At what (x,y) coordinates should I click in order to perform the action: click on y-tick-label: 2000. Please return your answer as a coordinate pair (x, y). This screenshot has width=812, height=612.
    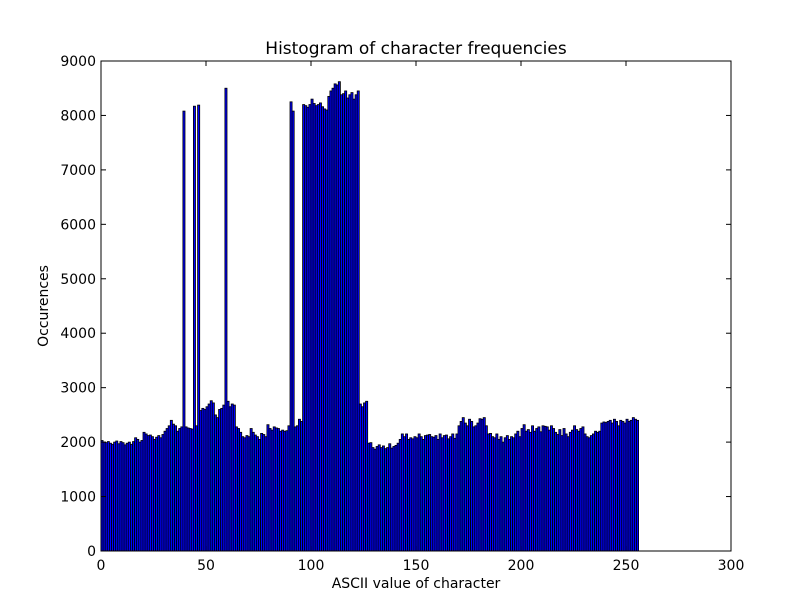
    Looking at the image, I should click on (78, 443).